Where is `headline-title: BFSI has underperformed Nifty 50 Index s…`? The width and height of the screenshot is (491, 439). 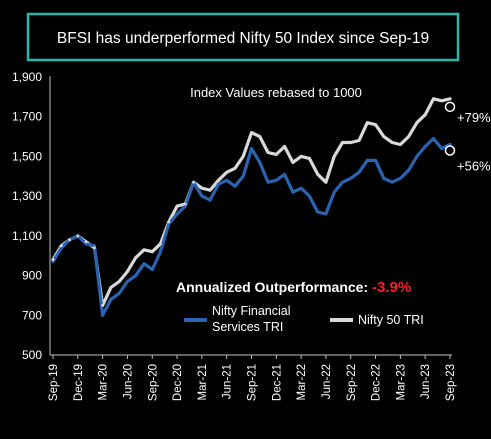 headline-title: BFSI has underperformed Nifty 50 Index s… is located at coordinates (243, 38).